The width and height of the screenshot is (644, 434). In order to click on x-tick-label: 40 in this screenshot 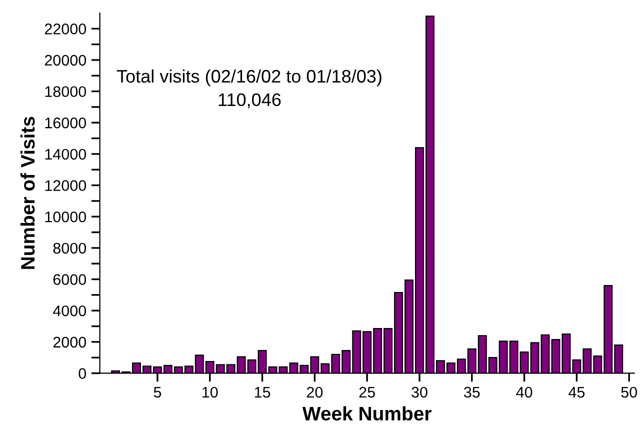, I will do `click(524, 392)`.